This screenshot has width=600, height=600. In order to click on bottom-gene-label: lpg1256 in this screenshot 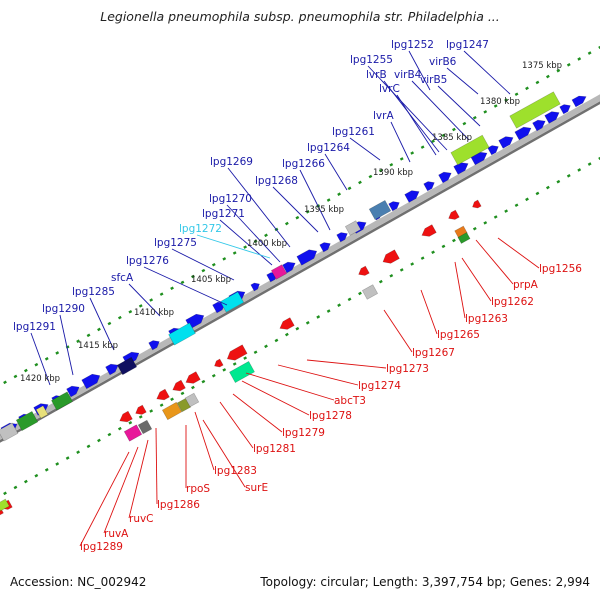, I will do `click(560, 269)`.